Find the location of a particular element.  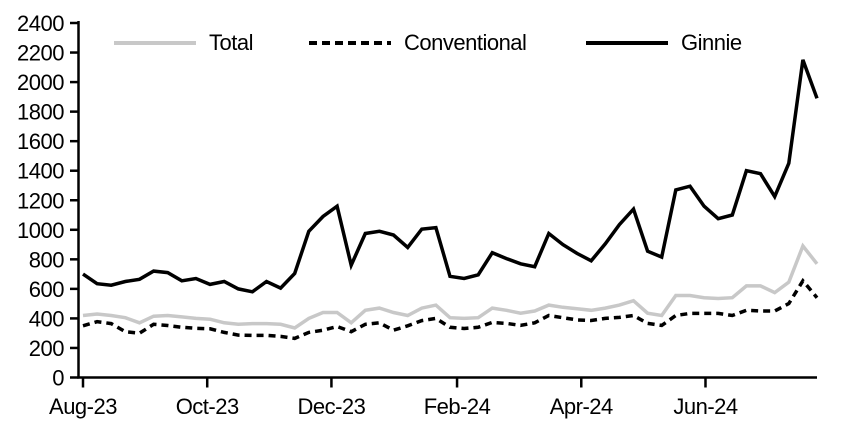

svg-text: 200 is located at coordinates (46, 348).